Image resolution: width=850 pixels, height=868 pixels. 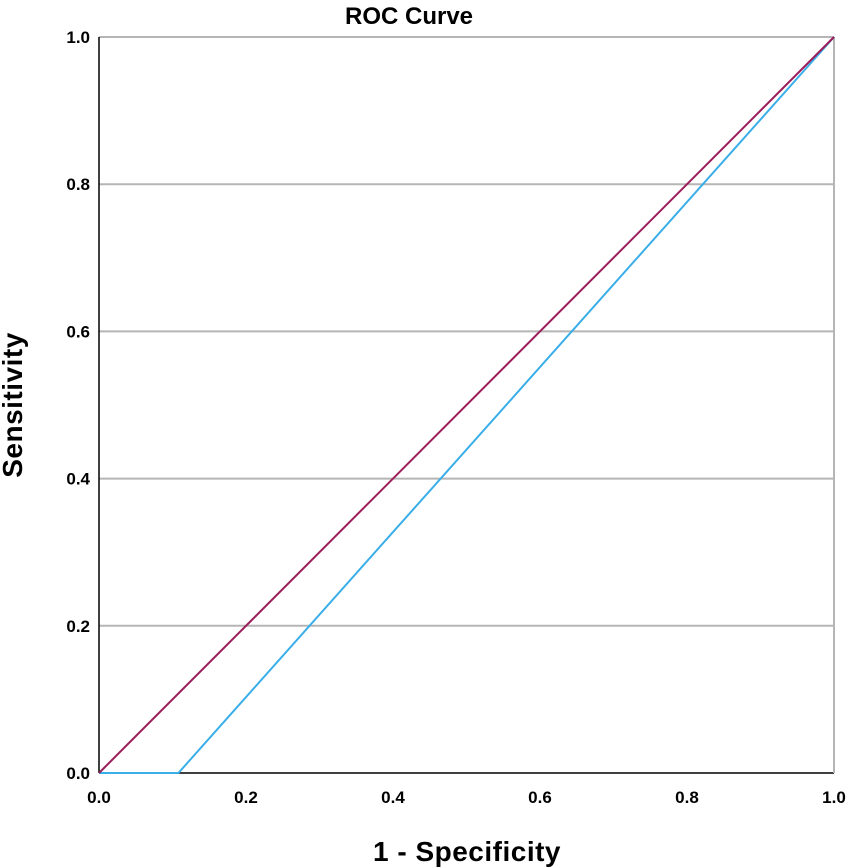 I want to click on y-tick-labels: 0.0 0.2 0.4 0.6 0.8 1.0, so click(x=78, y=405).